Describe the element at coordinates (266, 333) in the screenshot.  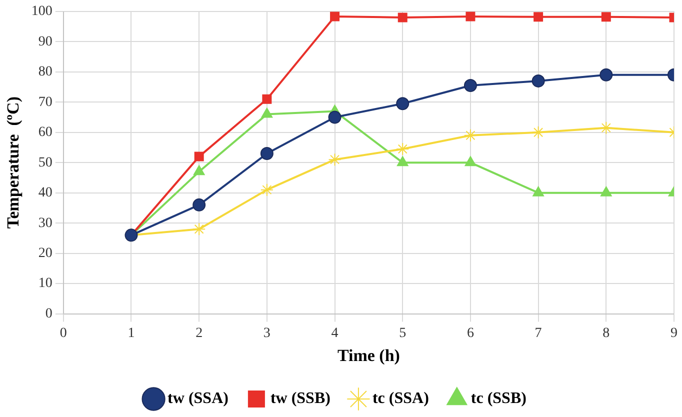
I see `x-tick-label: 3` at that location.